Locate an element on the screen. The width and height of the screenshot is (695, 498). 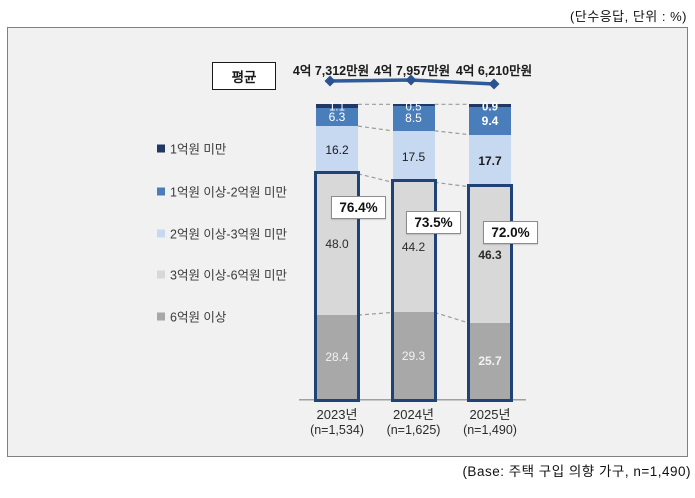
segment-value-label: 29.3 is located at coordinates (413, 355).